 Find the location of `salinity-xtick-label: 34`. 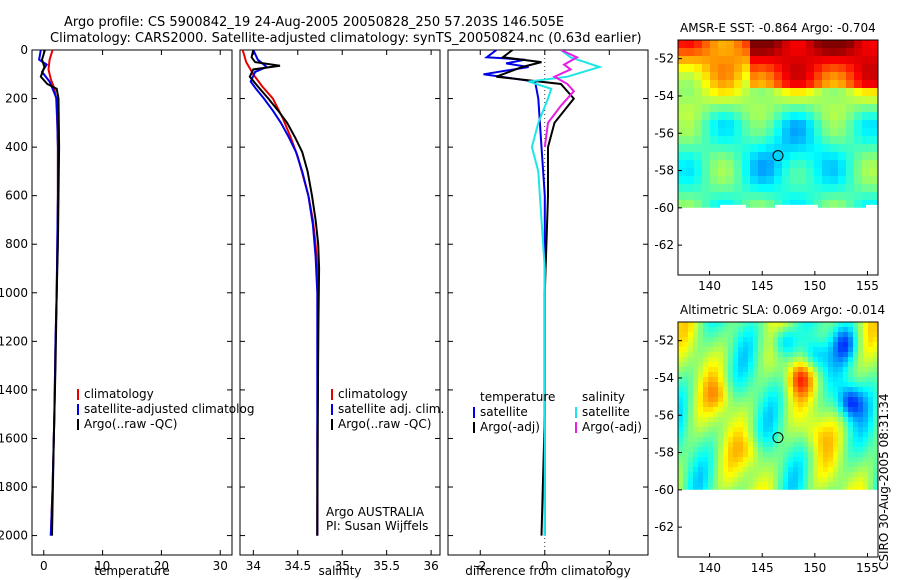

salinity-xtick-label: 34 is located at coordinates (253, 566).